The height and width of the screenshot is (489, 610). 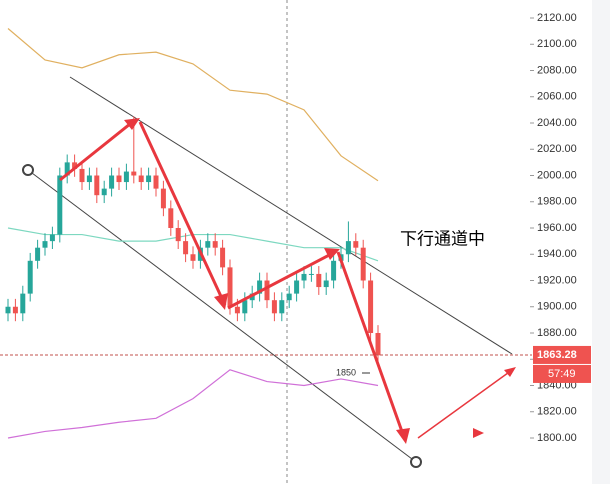 I want to click on countdown: 57:49, so click(x=562, y=374).